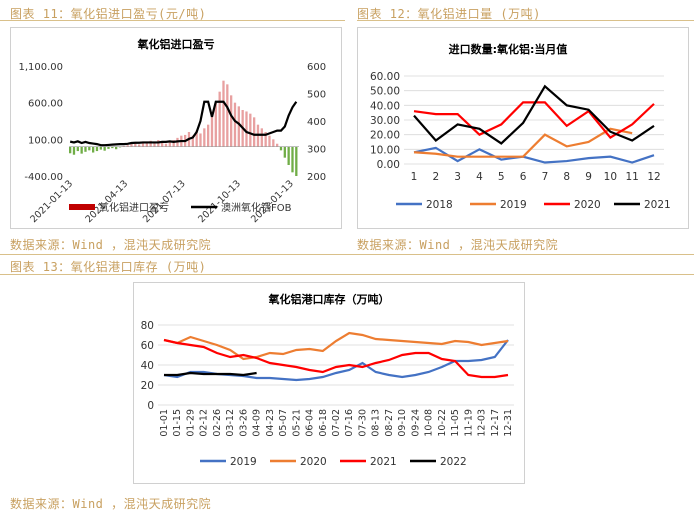 This screenshot has width=700, height=512. Describe the element at coordinates (495, 423) in the screenshot. I see `x-axis-tick-label: 12-17` at that location.